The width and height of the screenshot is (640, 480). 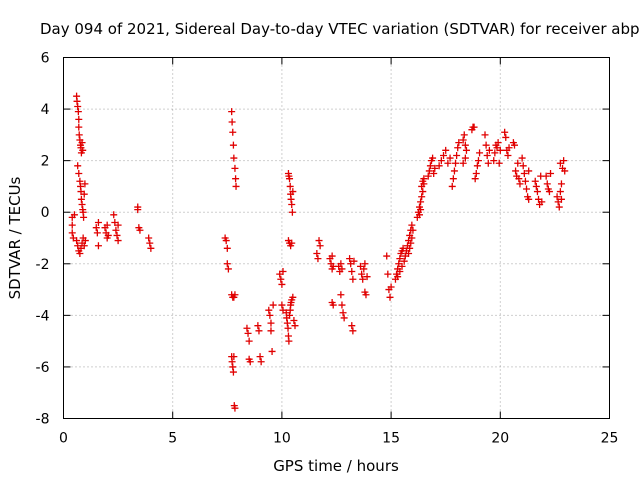 What do you see at coordinates (43, 368) in the screenshot?
I see `y-tick-label: -6` at bounding box center [43, 368].